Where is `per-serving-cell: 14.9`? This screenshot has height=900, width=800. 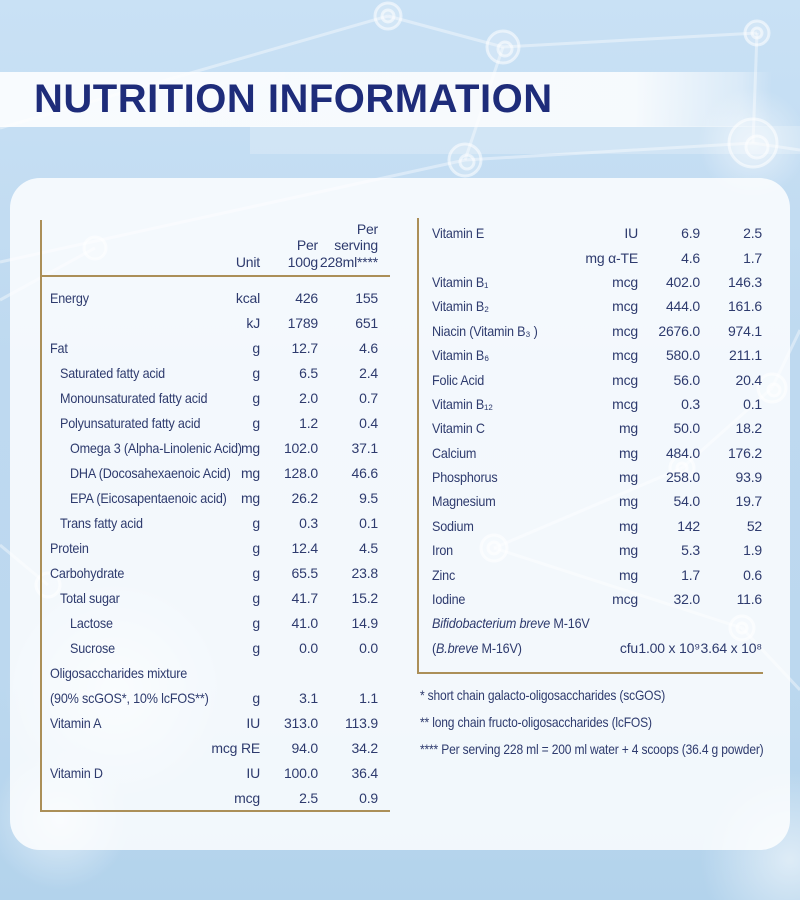
per-serving-cell: 14.9 is located at coordinates (365, 622).